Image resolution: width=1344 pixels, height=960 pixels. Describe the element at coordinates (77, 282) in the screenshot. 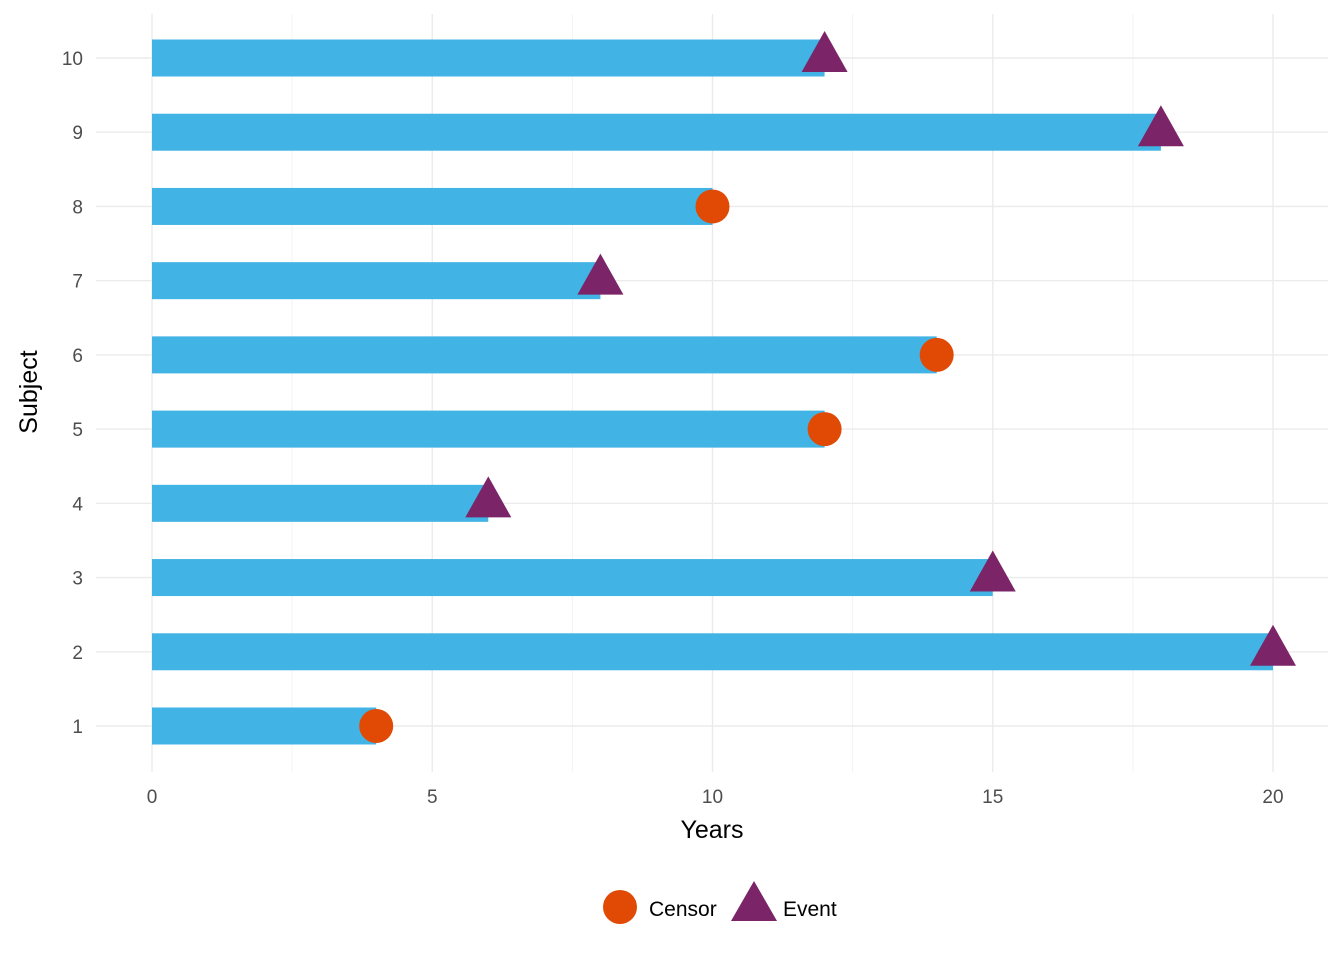

I see `y-tick-label: 7` at that location.